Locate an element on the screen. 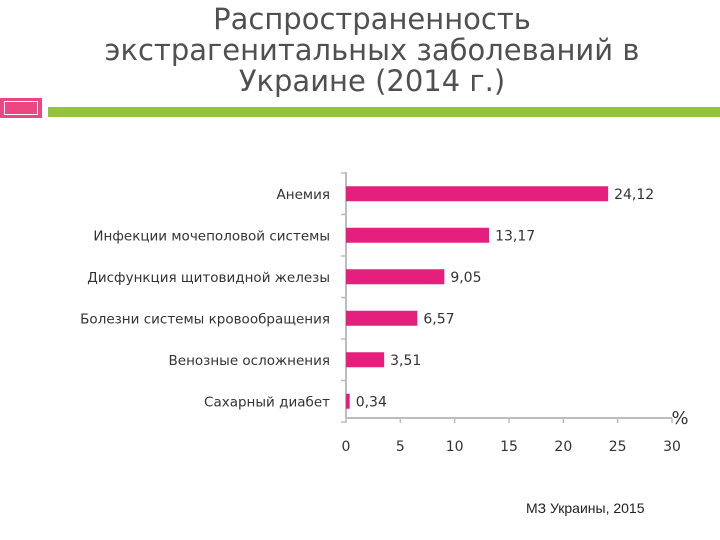 Image resolution: width=720 pixels, height=540 pixels. accent-bar-pink is located at coordinates (21, 108).